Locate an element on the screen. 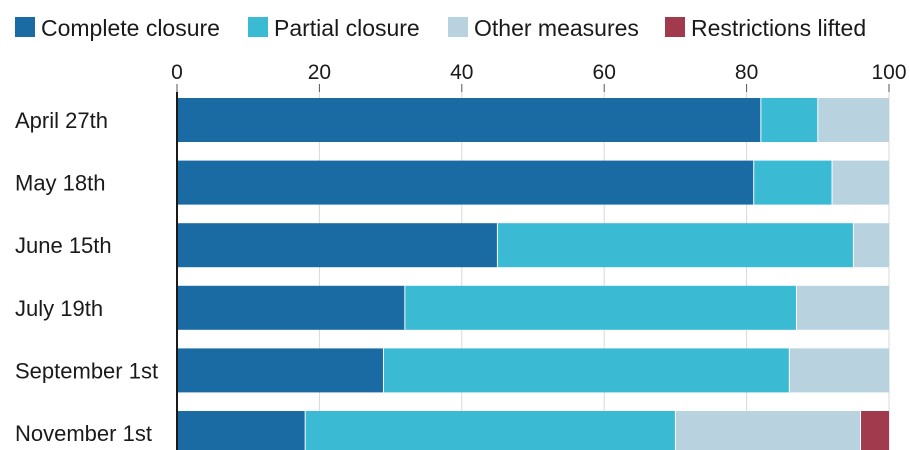  category-label: April 27th is located at coordinates (61, 120).